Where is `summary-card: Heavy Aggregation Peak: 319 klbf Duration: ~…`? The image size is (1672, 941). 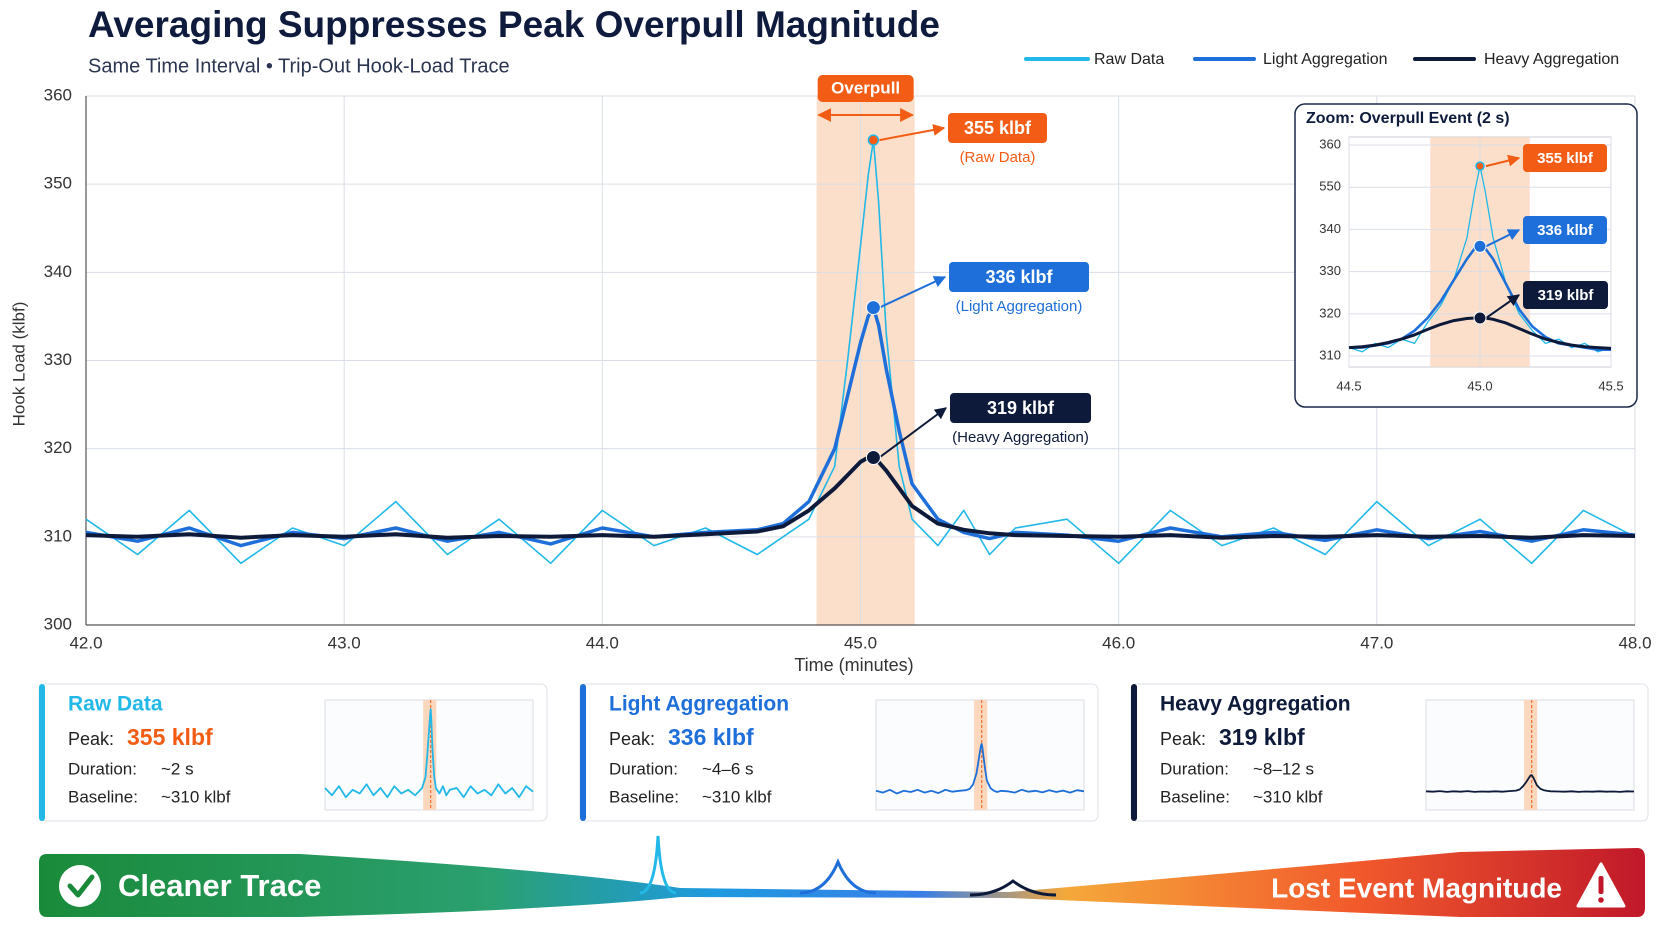
summary-card: Heavy Aggregation Peak: 319 klbf Duration: ~… is located at coordinates (1389, 752).